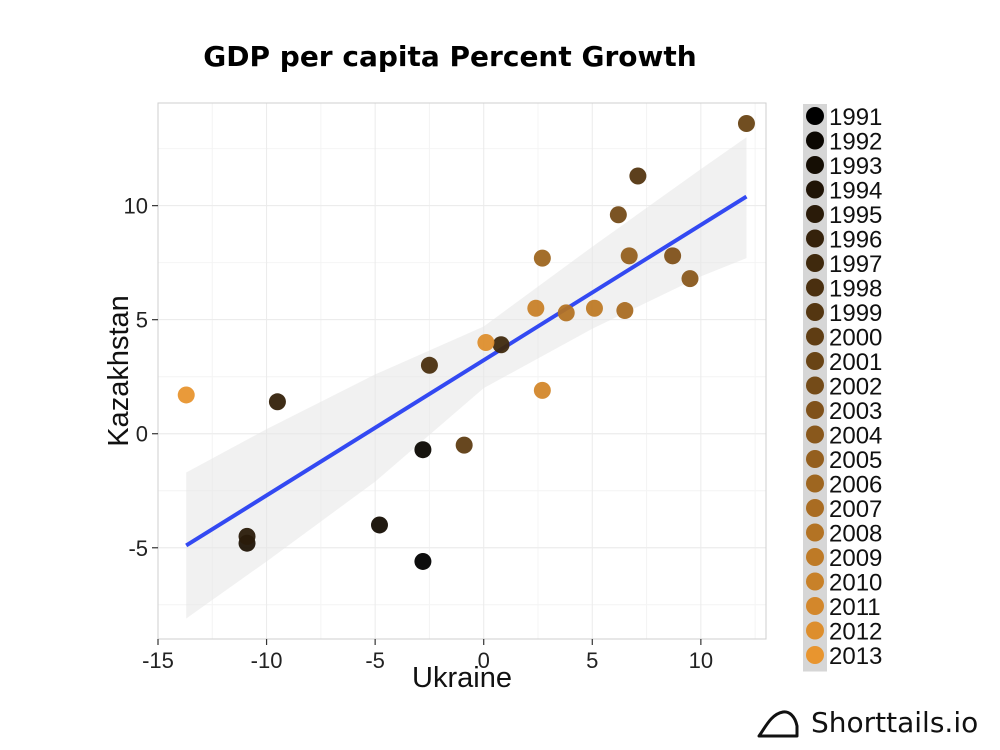  Describe the element at coordinates (815, 239) in the screenshot. I see `legend-key-1996` at that location.